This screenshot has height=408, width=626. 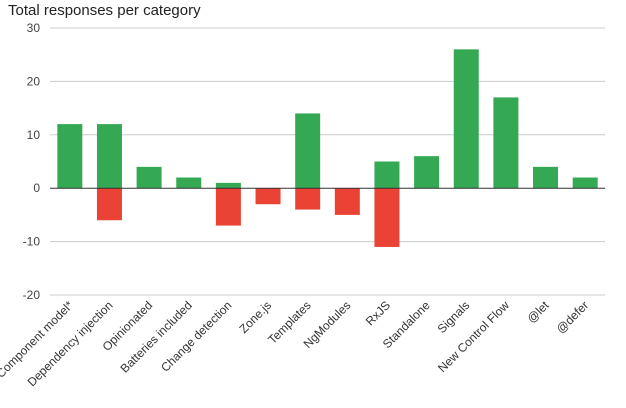 What do you see at coordinates (156, 336) in the screenshot?
I see `x-tick-label: Batteries included` at bounding box center [156, 336].